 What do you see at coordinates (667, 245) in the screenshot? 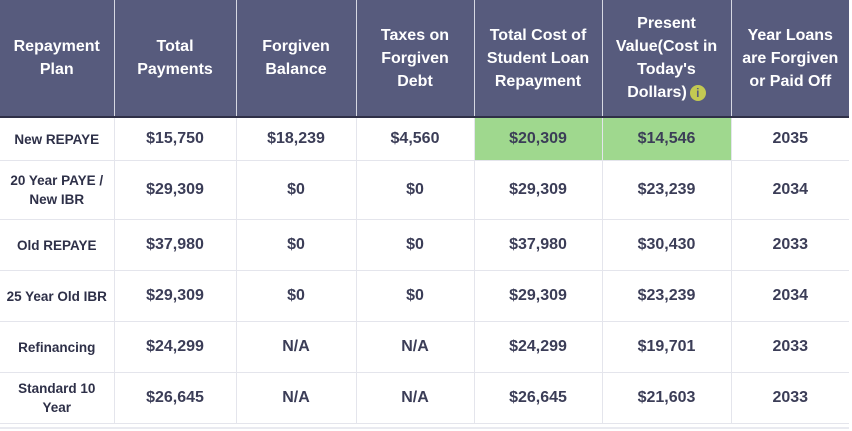
I see `cell-present-value: $30,430` at bounding box center [667, 245].